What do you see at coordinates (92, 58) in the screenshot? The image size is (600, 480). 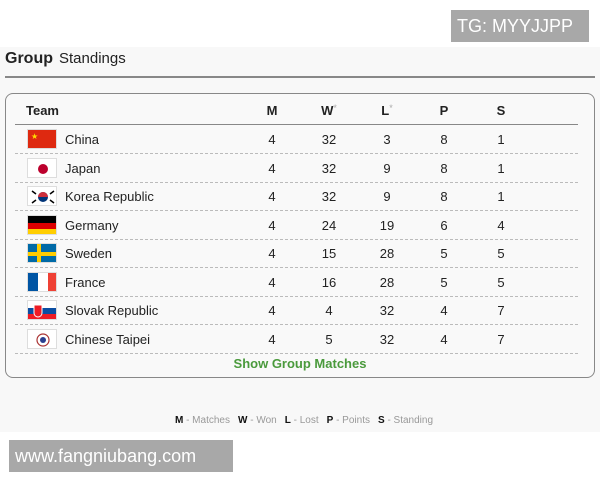 I see `title-rest: Standings` at bounding box center [92, 58].